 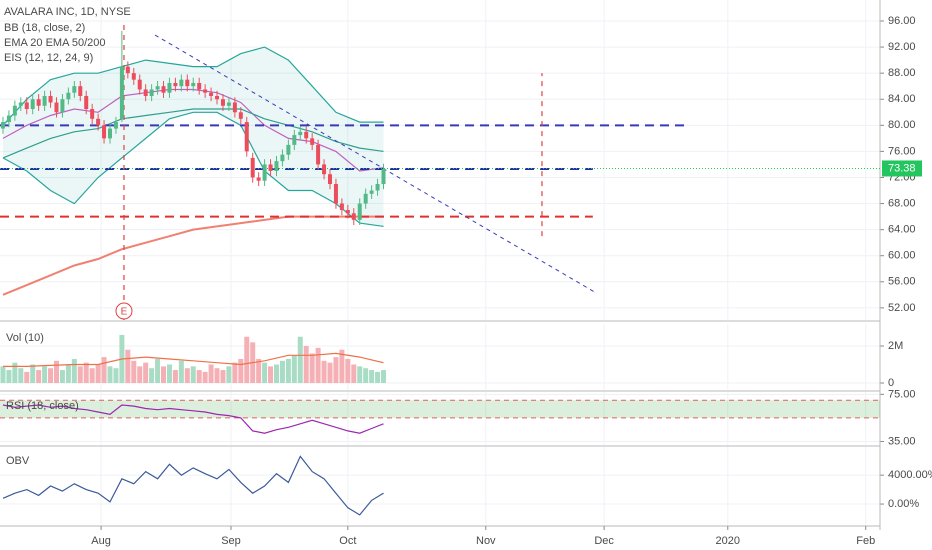 I want to click on earnings-label: E, so click(x=124, y=312).